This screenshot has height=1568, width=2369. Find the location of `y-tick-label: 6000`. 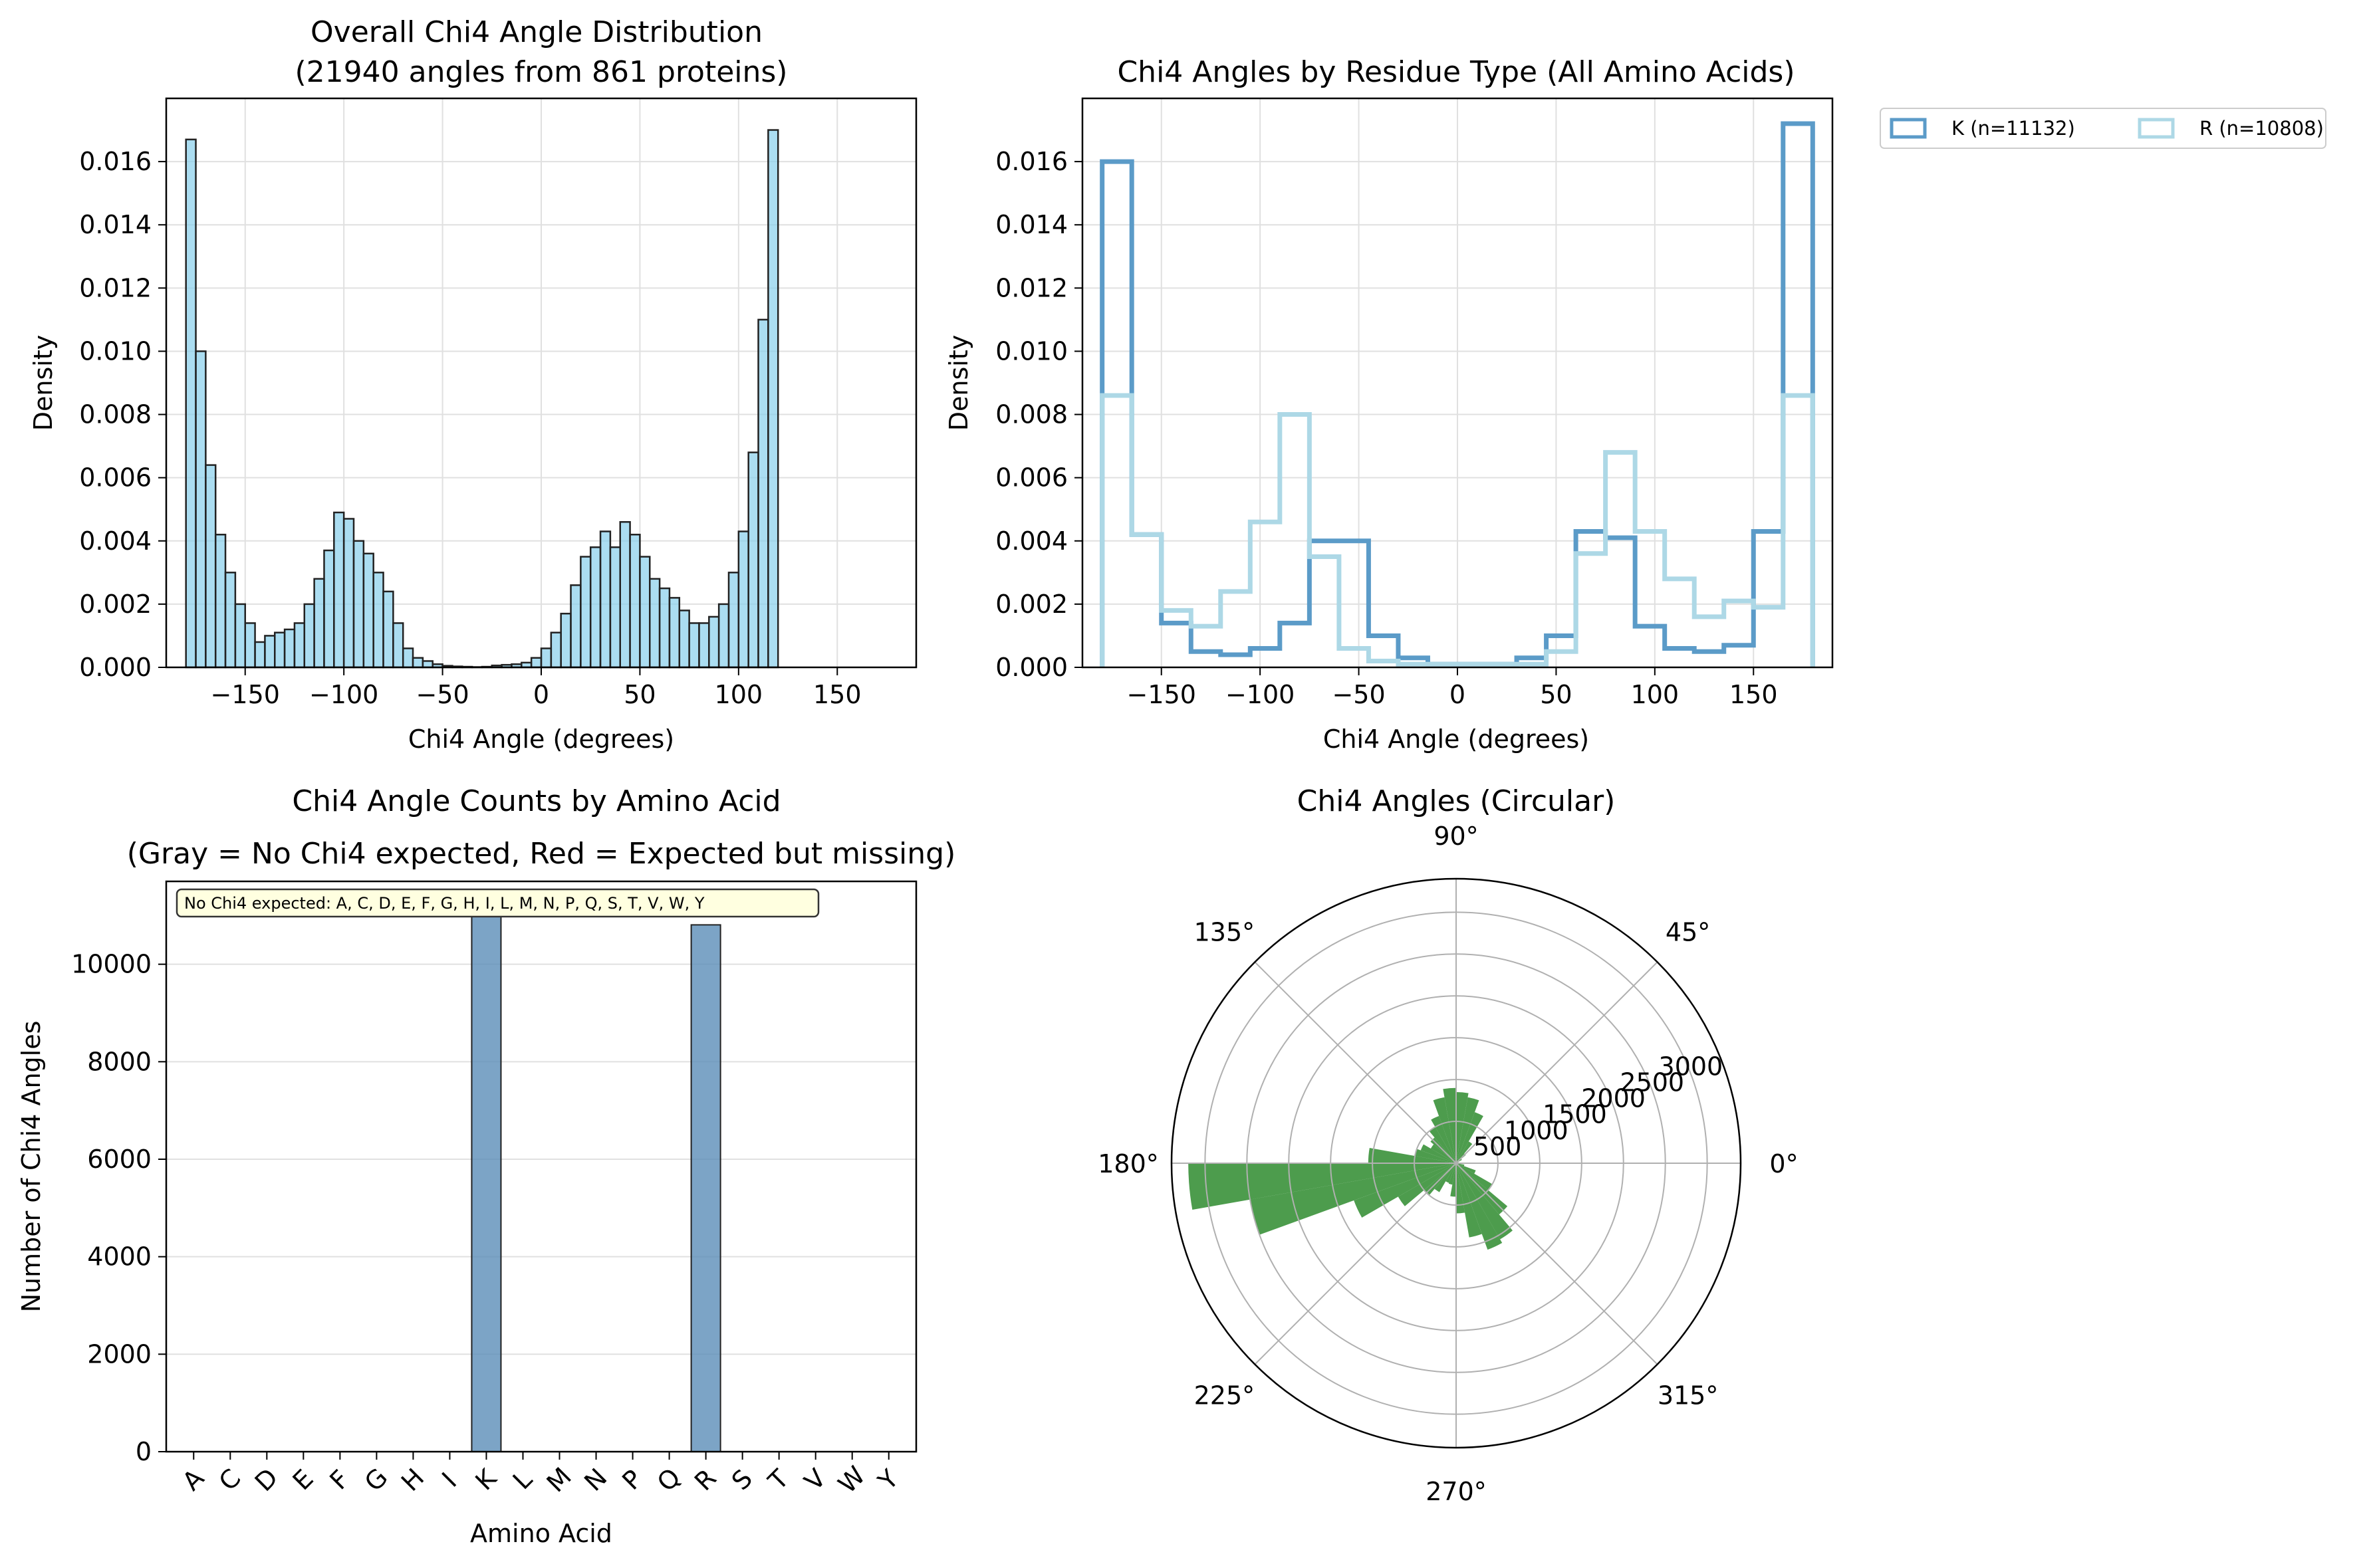

y-tick-label: 6000 is located at coordinates (119, 1159).